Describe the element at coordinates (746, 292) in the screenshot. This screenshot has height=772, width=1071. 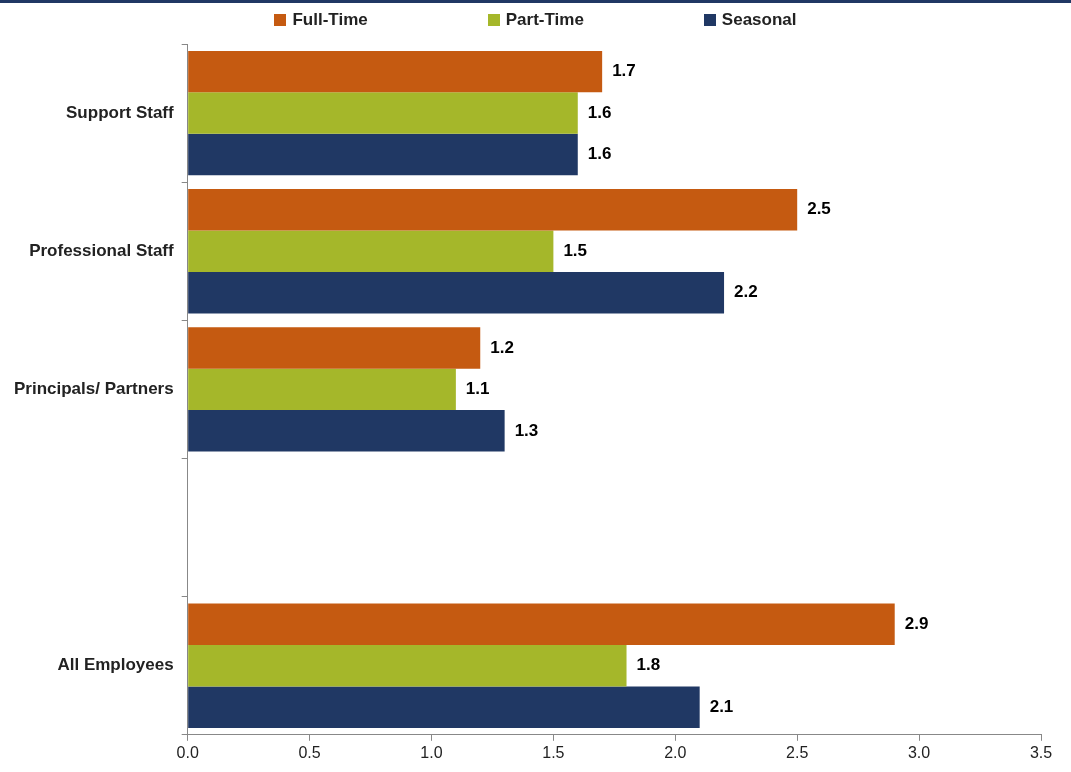
I see `data-label: 2.2` at that location.